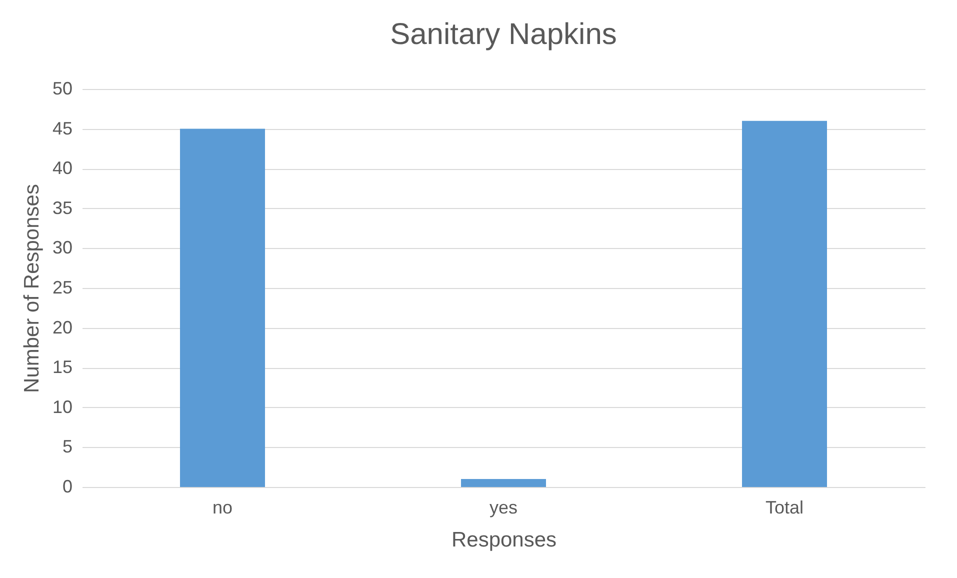 This screenshot has width=957, height=578. Describe the element at coordinates (503, 508) in the screenshot. I see `x-tick-label: yes` at that location.